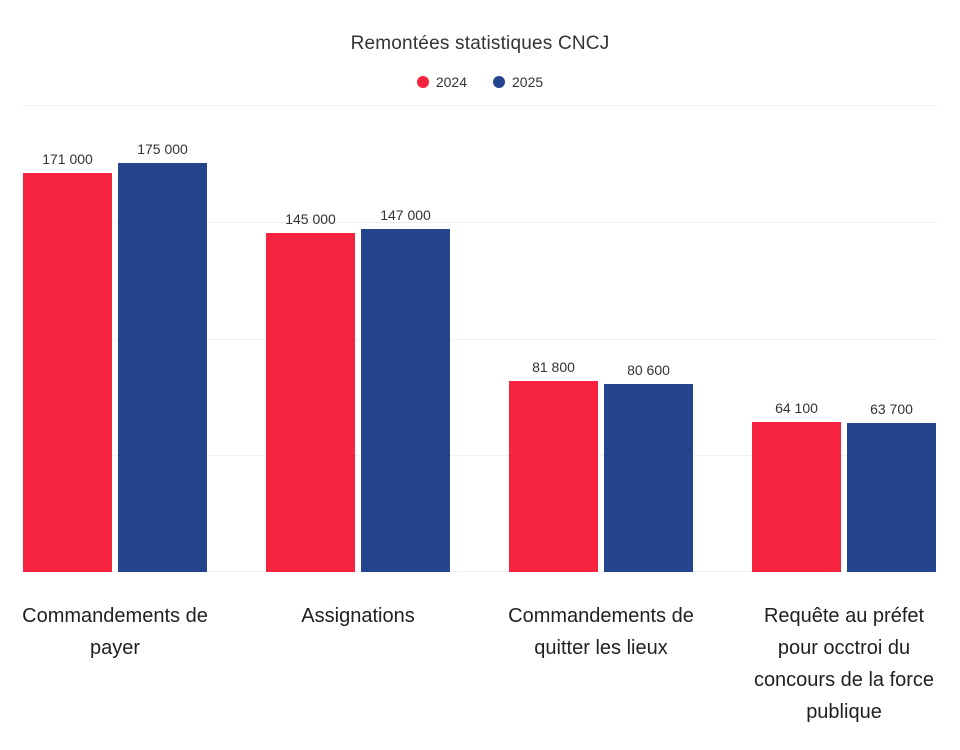  I want to click on bar-value-label: 81 800, so click(553, 367).